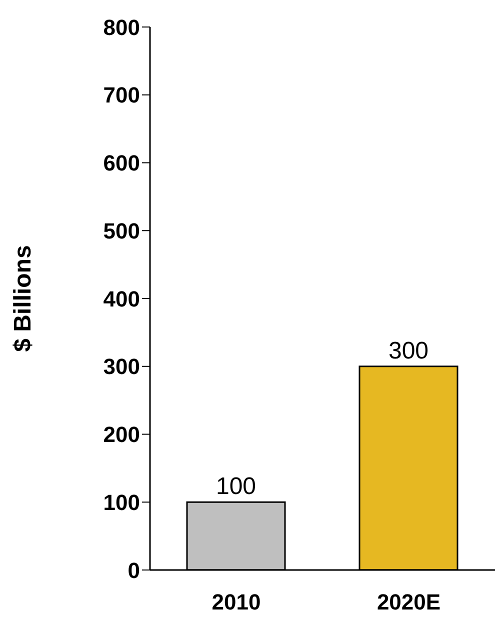 This screenshot has height=624, width=495. Describe the element at coordinates (134, 570) in the screenshot. I see `y-tick-label: 0` at that location.